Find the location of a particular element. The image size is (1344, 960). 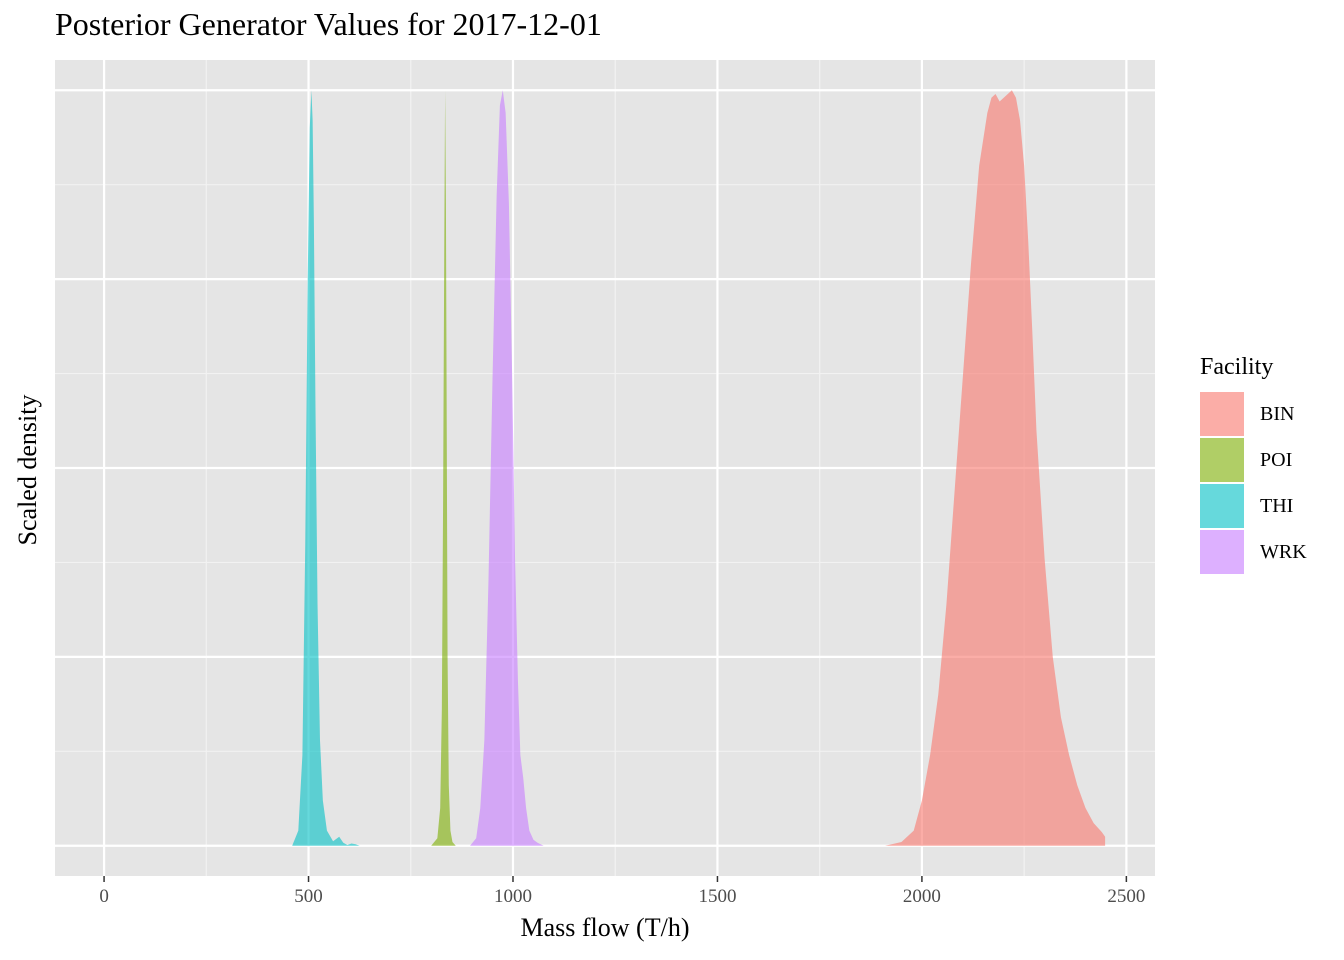

x-tick-label: 0 is located at coordinates (104, 896).